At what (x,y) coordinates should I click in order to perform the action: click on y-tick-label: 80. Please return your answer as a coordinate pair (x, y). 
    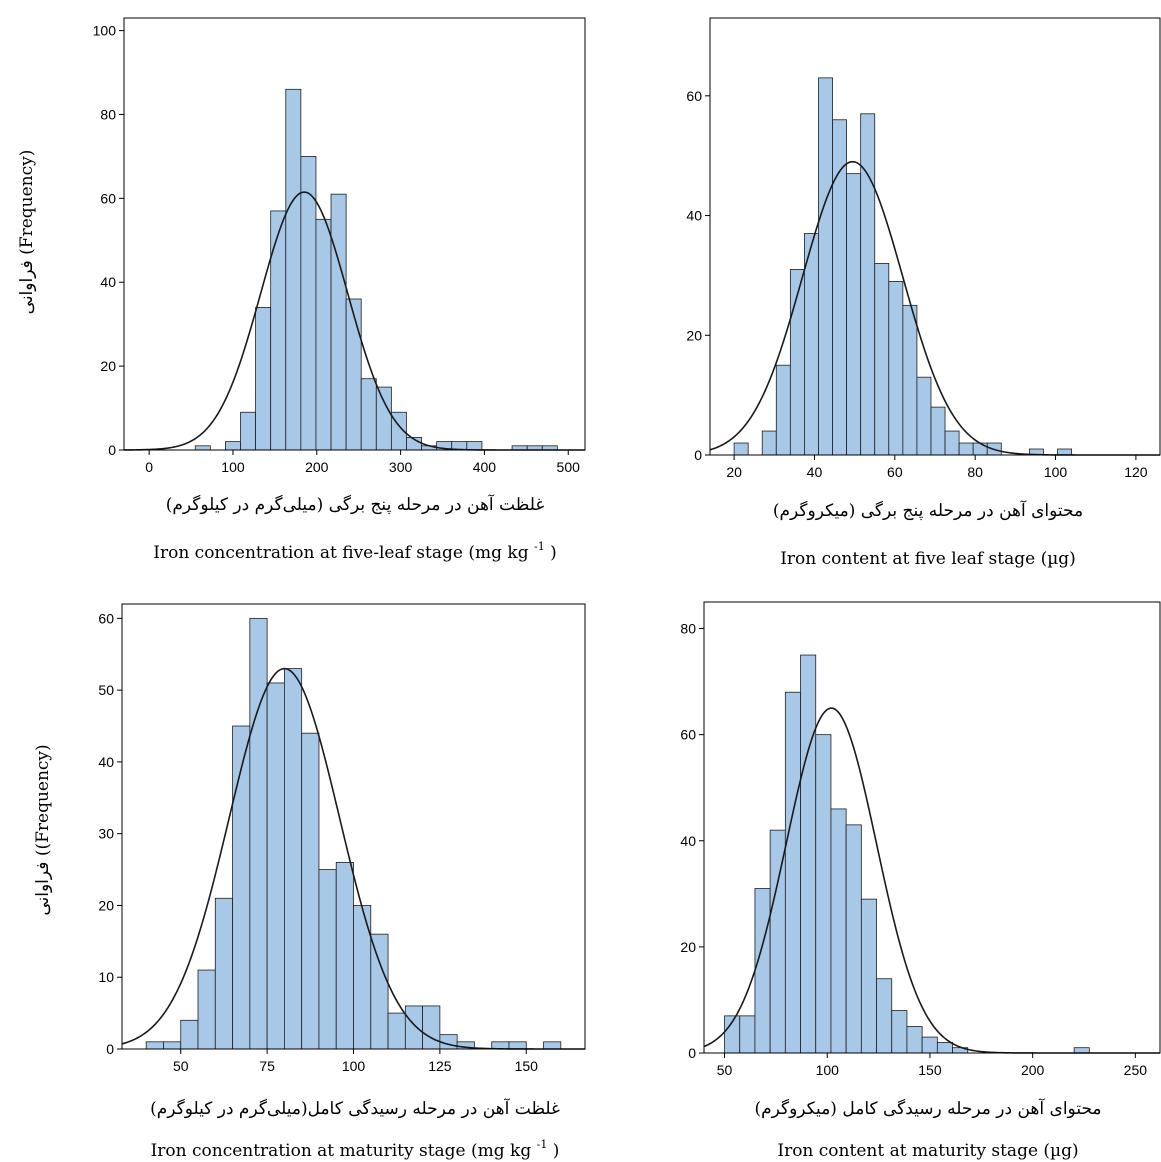
    Looking at the image, I should click on (688, 629).